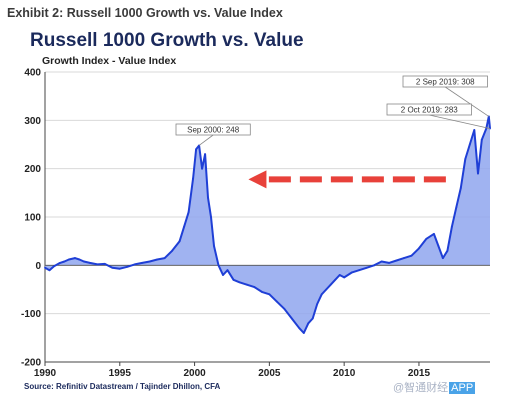 The image size is (509, 405). I want to click on annotation-sep-2000-leader, so click(206, 140).